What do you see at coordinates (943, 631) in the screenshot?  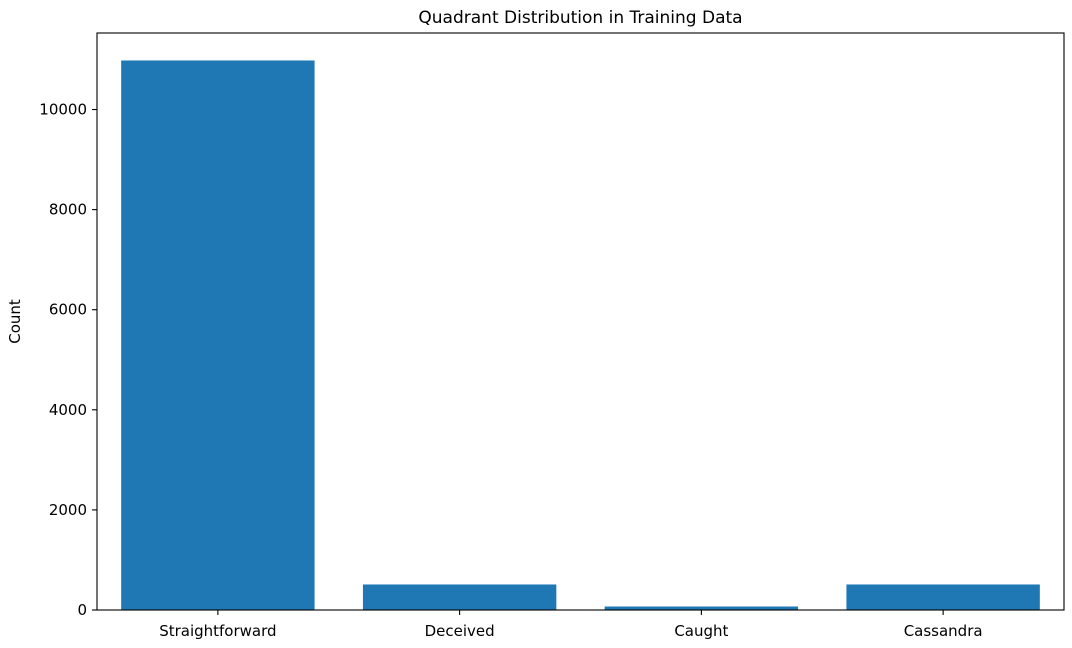 I see `x-tick-label-cassandra: Cassandra` at bounding box center [943, 631].